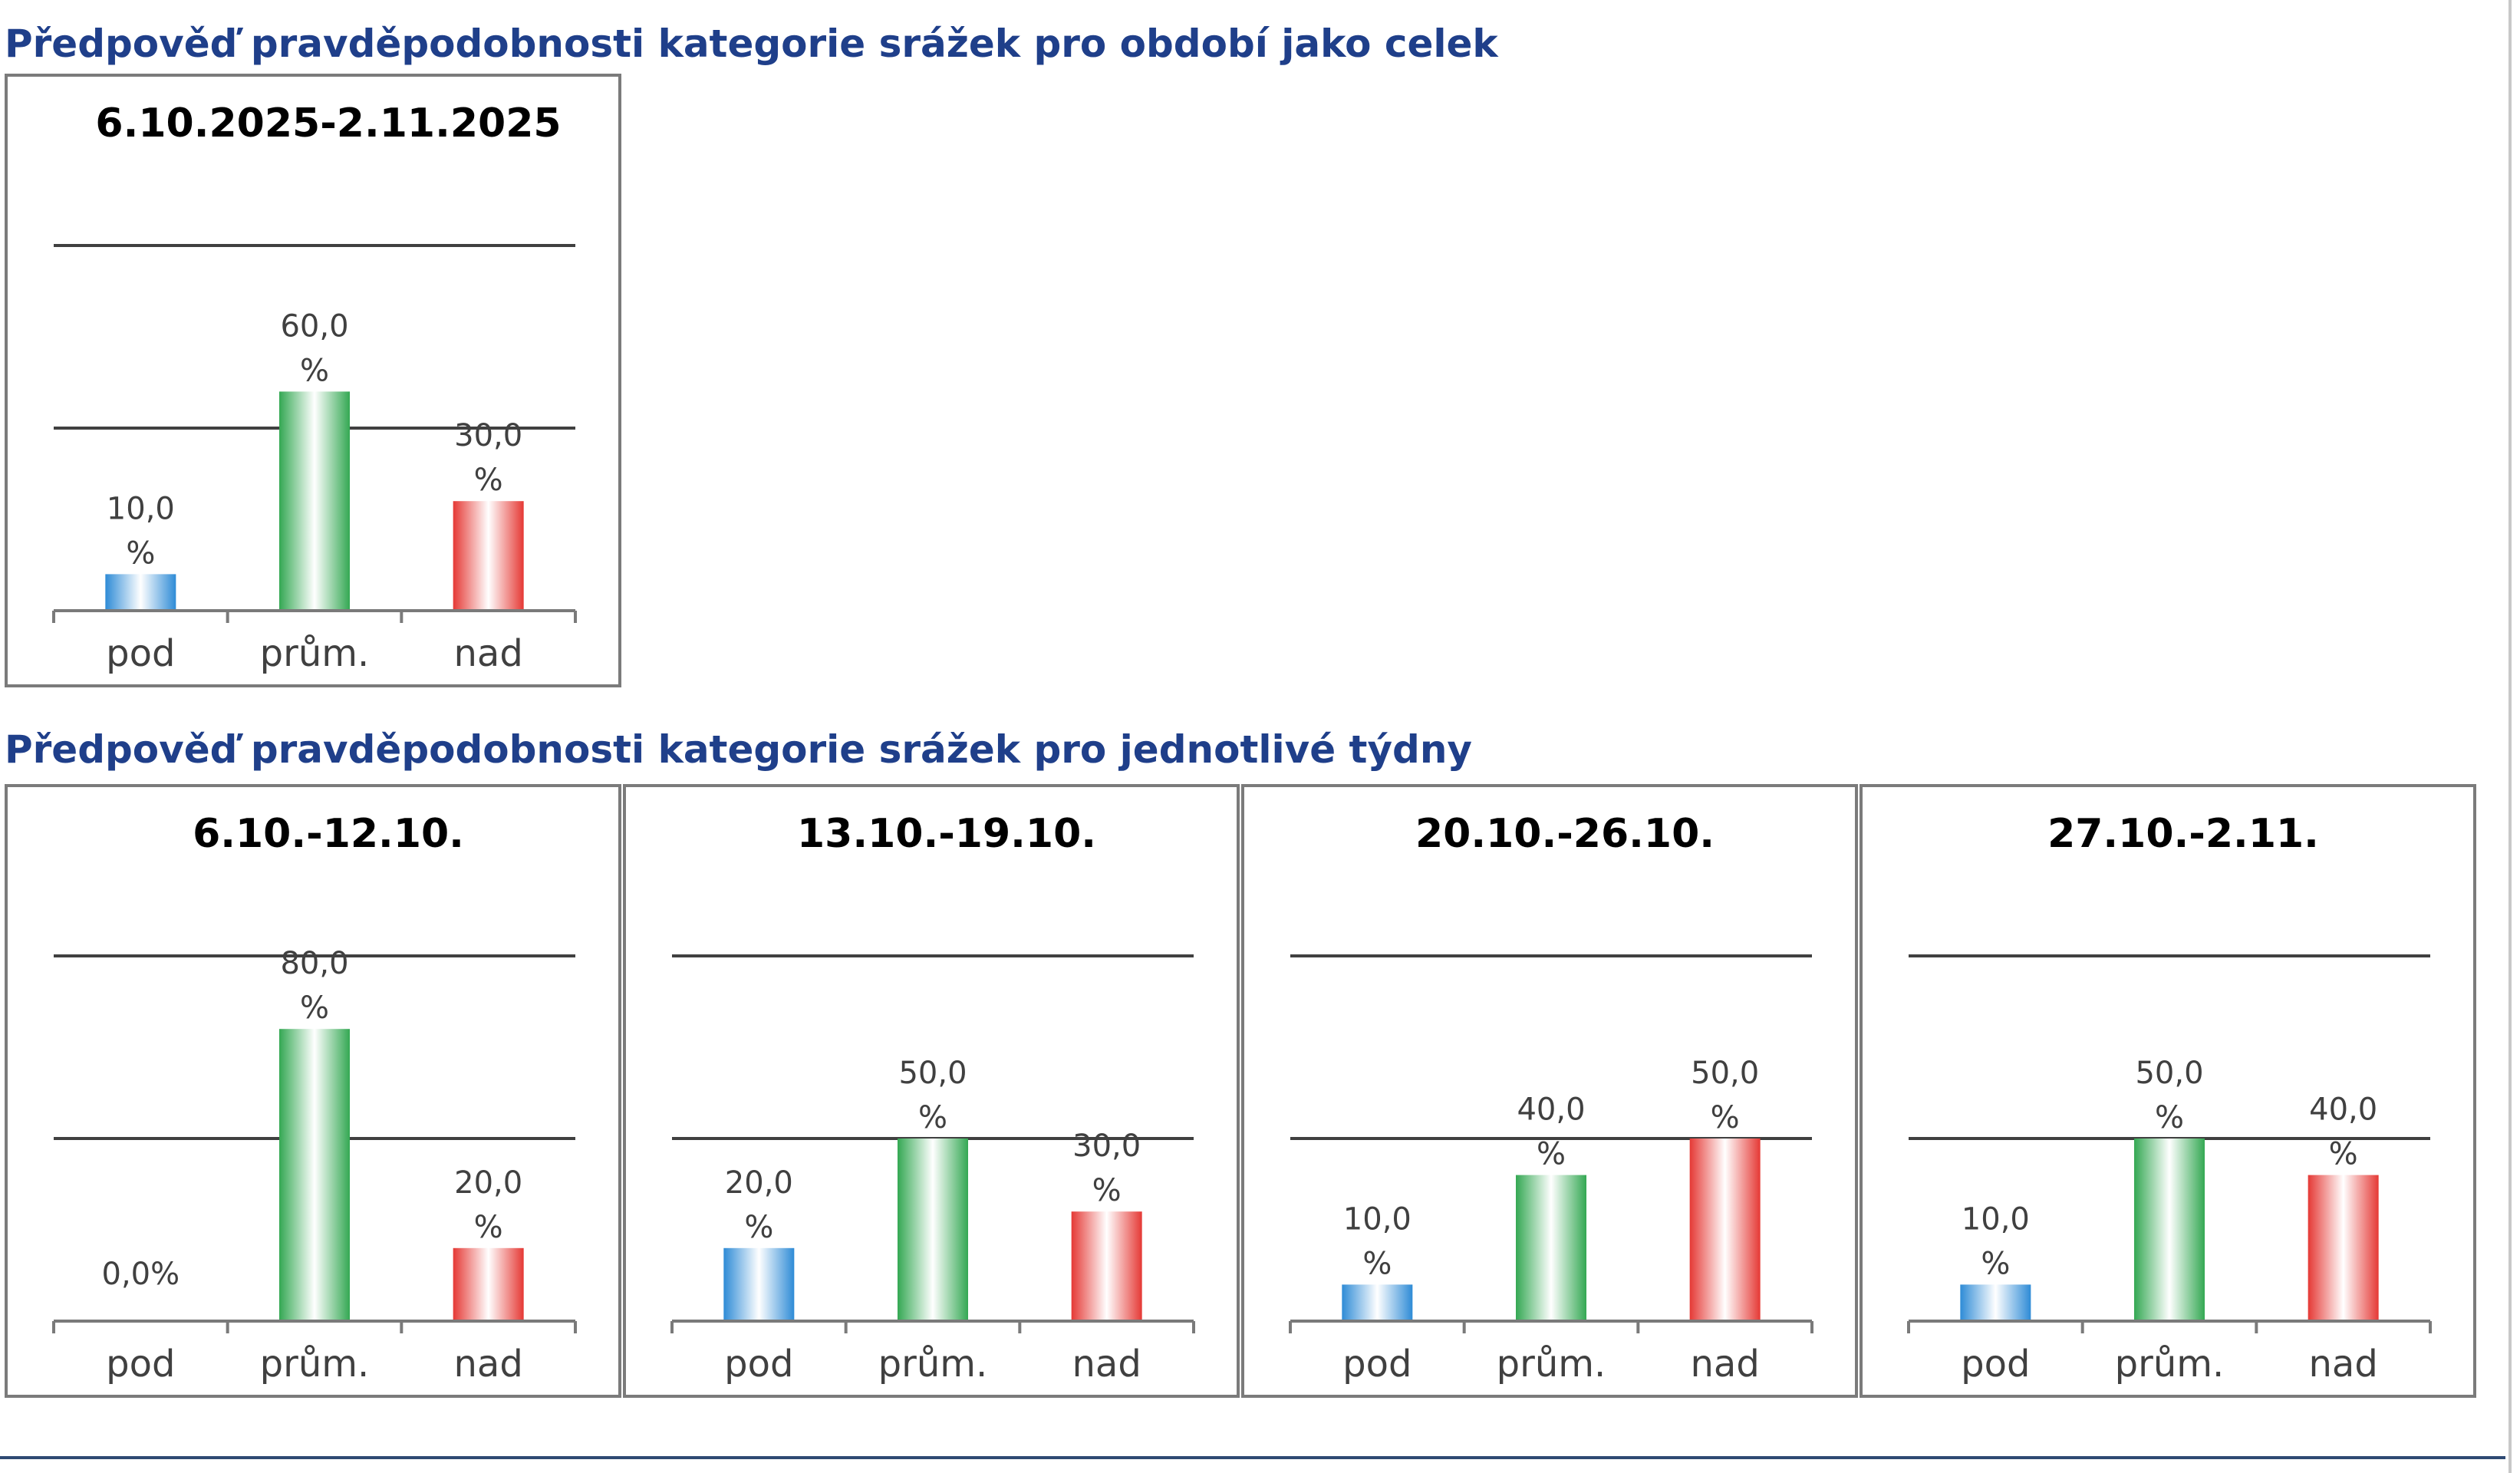  What do you see at coordinates (2169, 1098) in the screenshot?
I see `bar-chart-svg: 27.10.-2.11. 10,0% 50,0% 40,0% pod prům. nad` at bounding box center [2169, 1098].